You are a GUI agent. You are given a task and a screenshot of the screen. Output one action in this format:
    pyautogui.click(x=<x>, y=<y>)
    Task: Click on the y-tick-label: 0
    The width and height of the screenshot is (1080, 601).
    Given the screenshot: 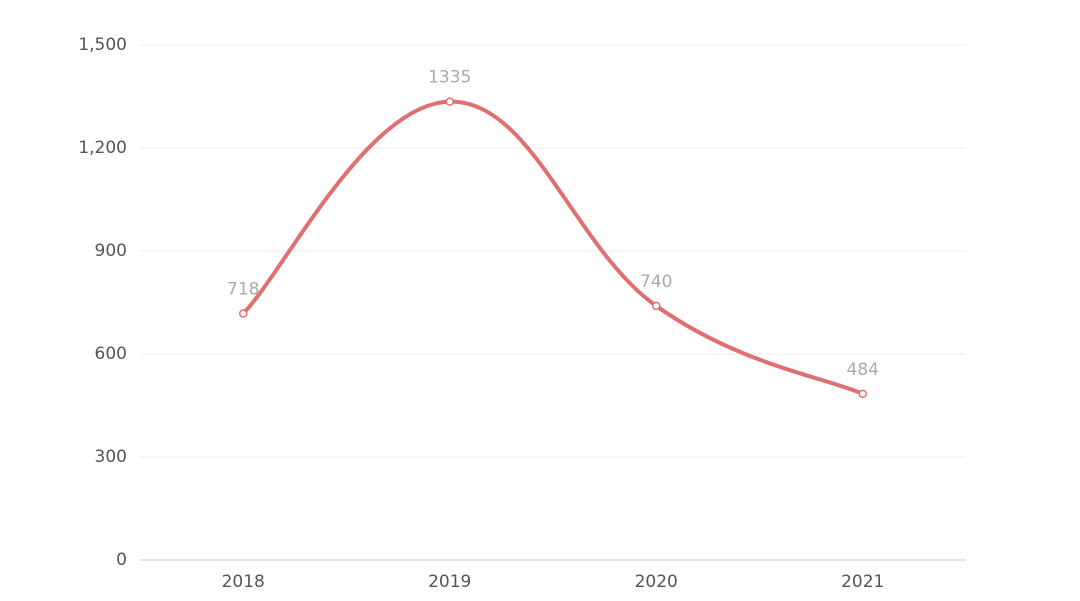 What is the action you would take?
    pyautogui.click(x=121, y=560)
    